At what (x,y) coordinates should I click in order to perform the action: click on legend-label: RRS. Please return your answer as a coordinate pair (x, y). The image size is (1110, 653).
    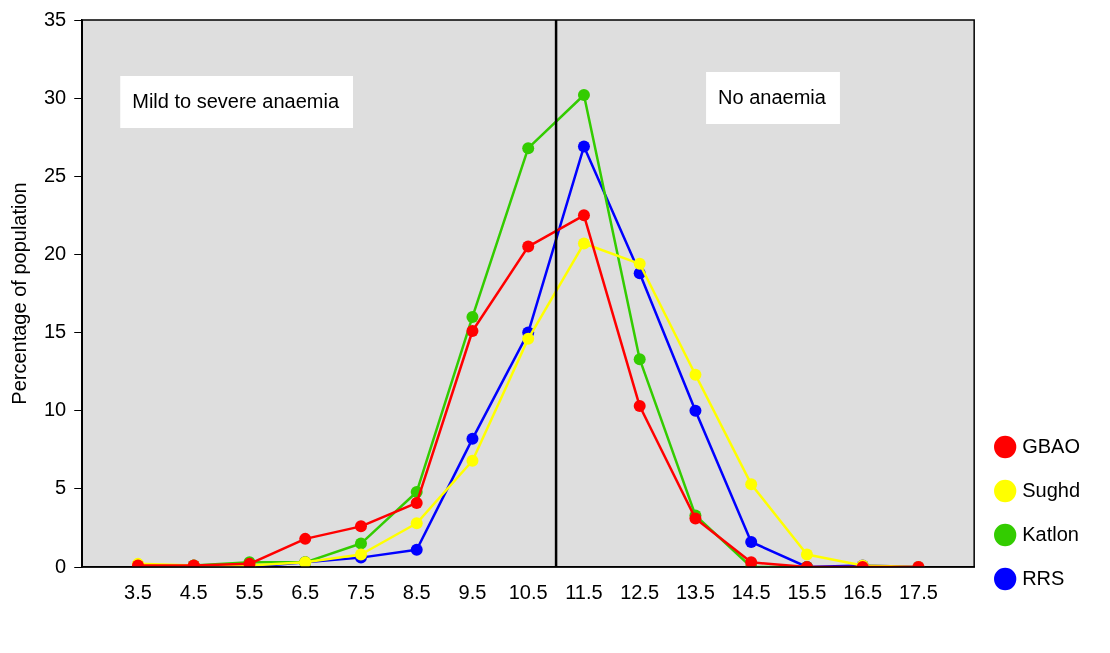
    Looking at the image, I should click on (1043, 577).